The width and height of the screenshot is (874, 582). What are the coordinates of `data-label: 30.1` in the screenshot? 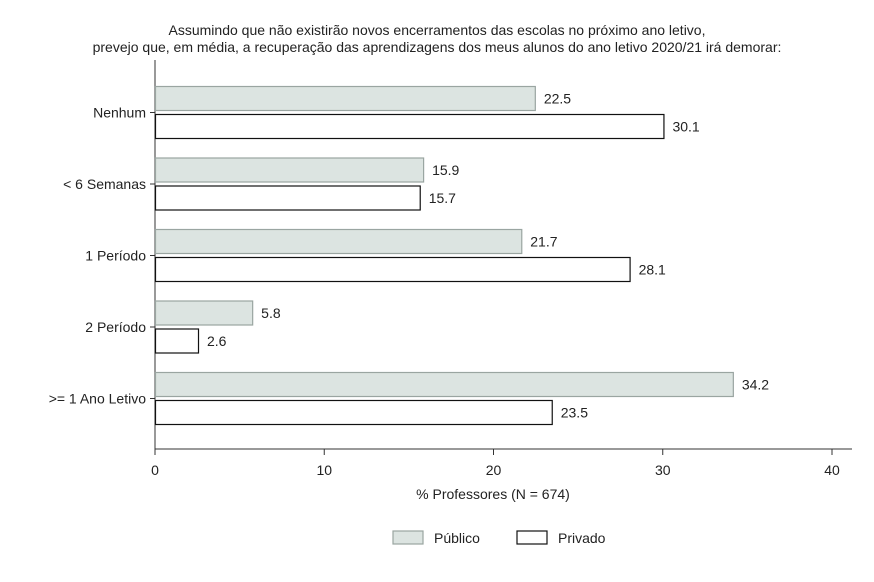 It's located at (685, 127).